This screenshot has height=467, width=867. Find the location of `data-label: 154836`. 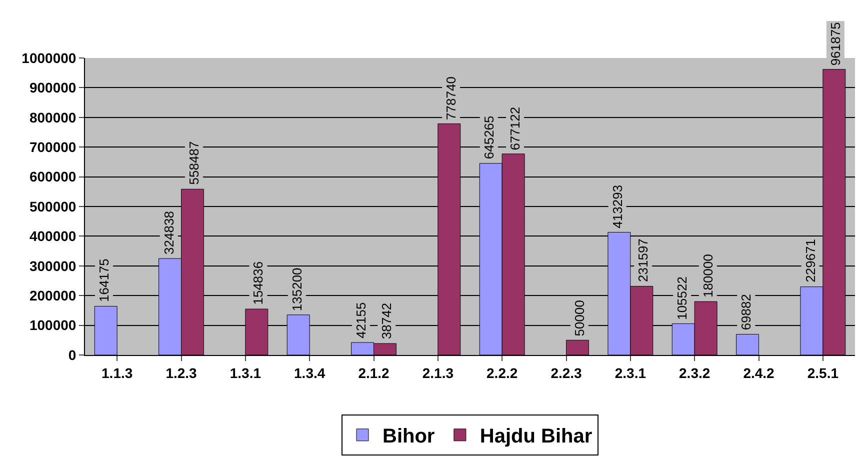

data-label: 154836 is located at coordinates (258, 283).